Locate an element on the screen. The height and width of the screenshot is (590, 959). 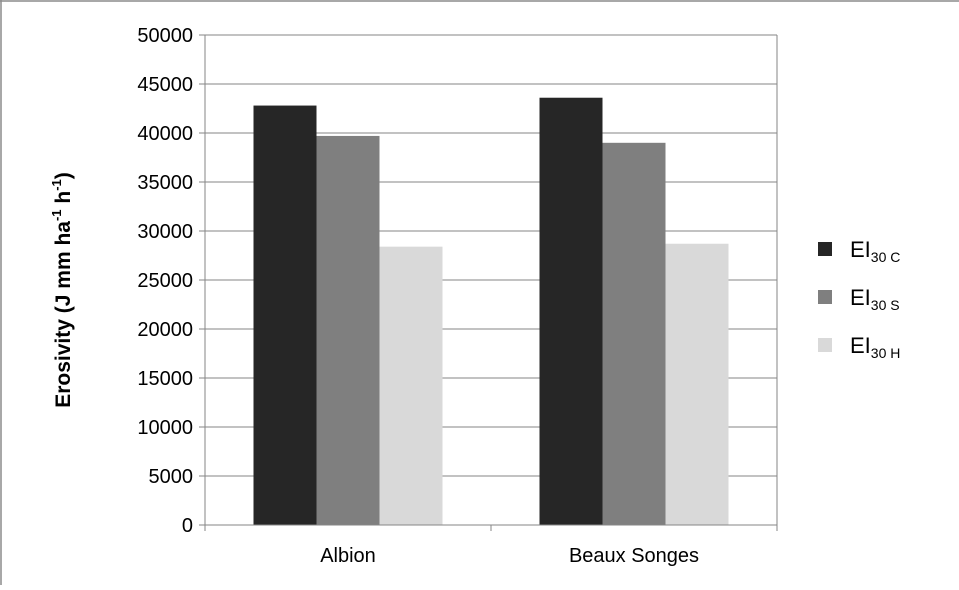
y-tick-label: 45000 is located at coordinates (165, 85).